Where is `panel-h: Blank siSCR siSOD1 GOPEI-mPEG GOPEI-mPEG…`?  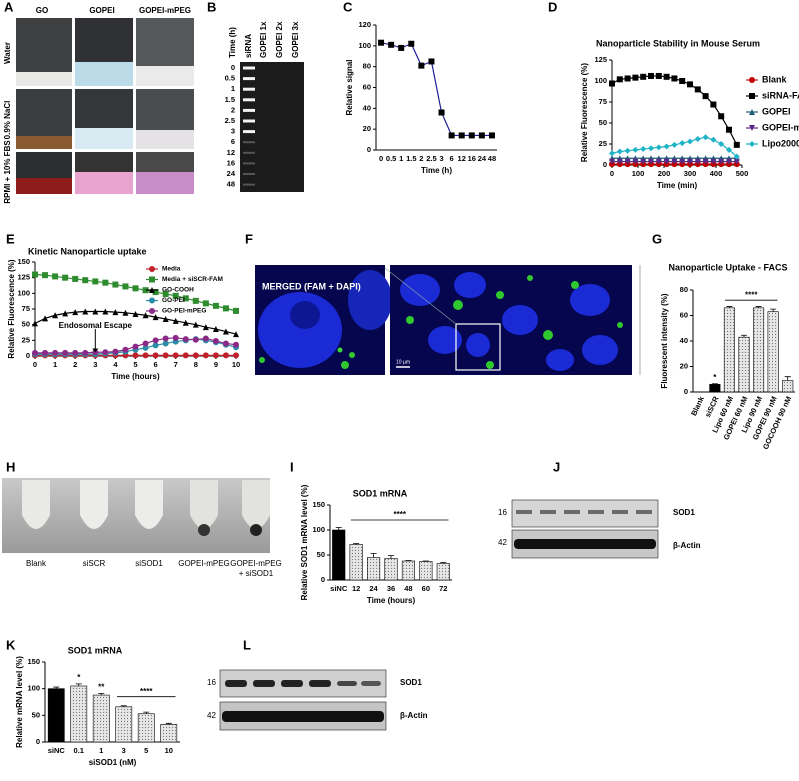 panel-h: Blank siSCR siSOD1 GOPEI-mPEG GOPEI-mPEG… is located at coordinates (142, 528).